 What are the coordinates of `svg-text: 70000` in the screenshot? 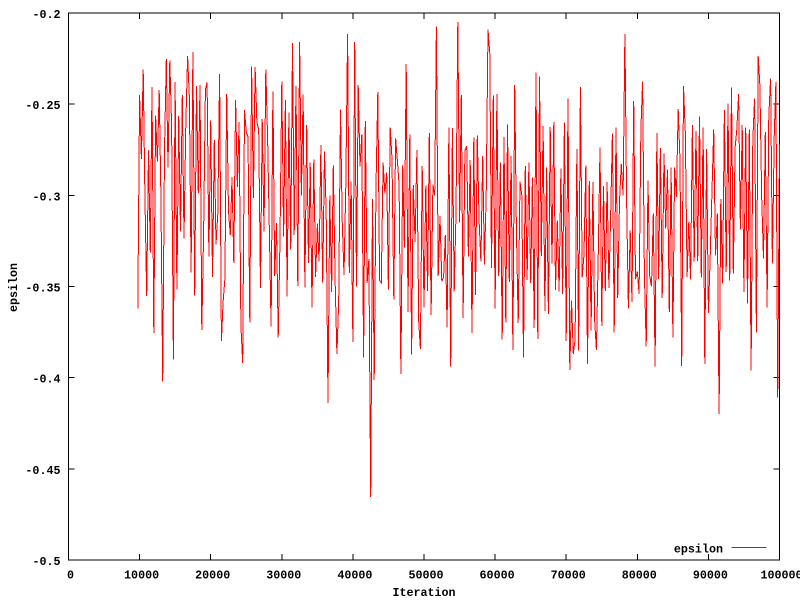 It's located at (568, 576).